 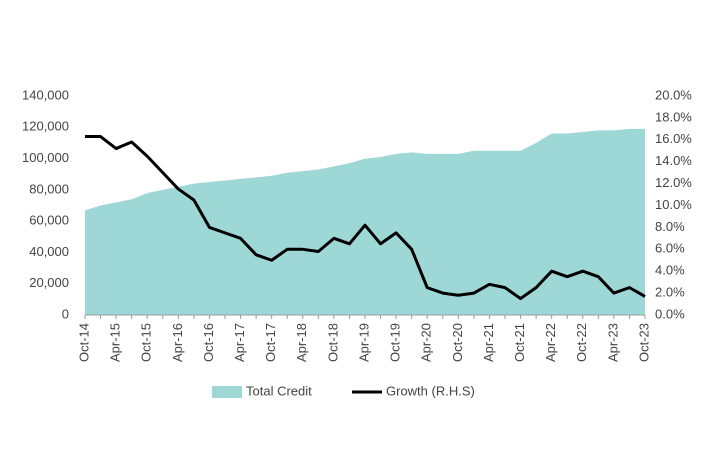 I want to click on y2-tick-label: 0.0%, so click(x=670, y=313).